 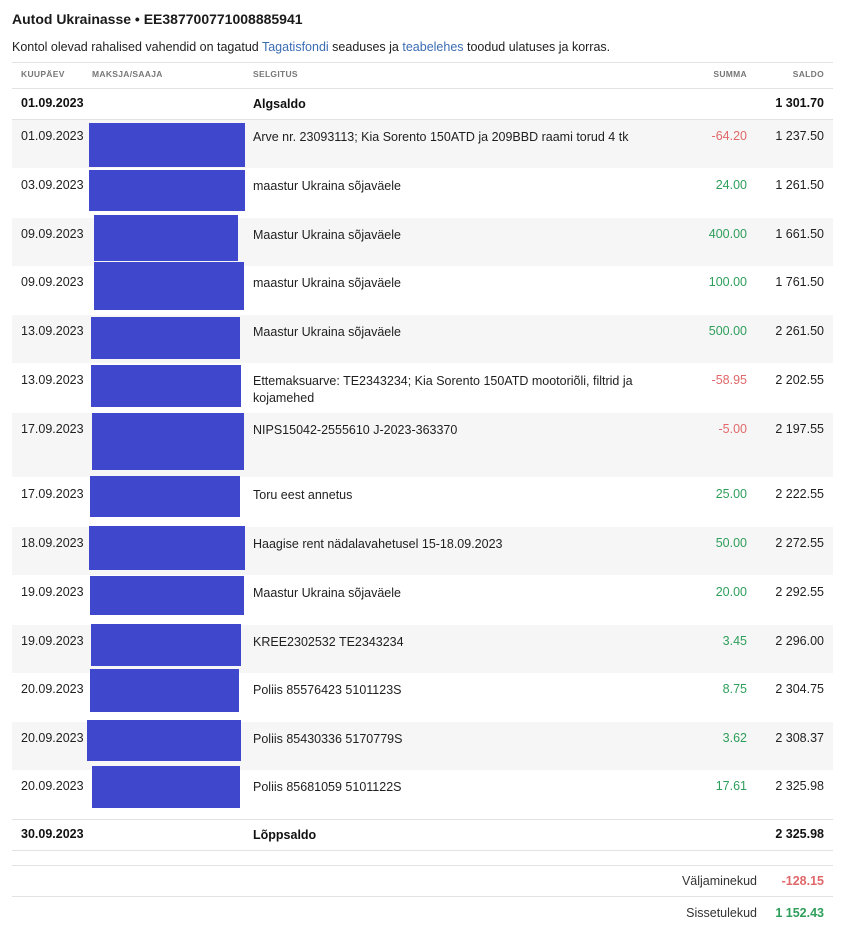 I want to click on incoming-total: 1 152.43, so click(x=799, y=913).